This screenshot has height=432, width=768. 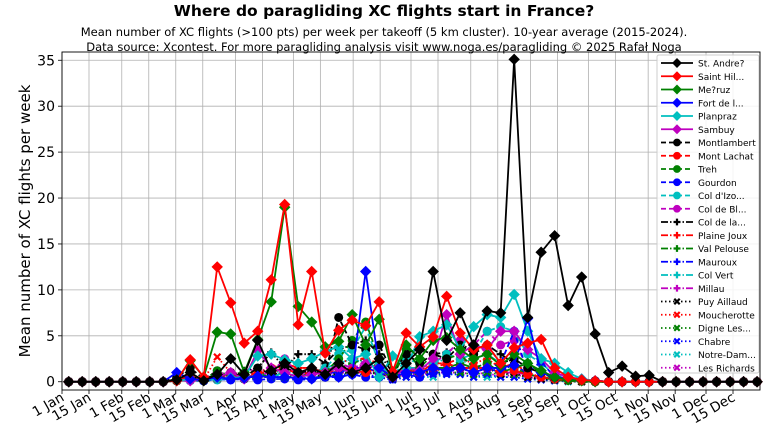 What do you see at coordinates (689, 170) in the screenshot?
I see `legend-item: Treh` at bounding box center [689, 170].